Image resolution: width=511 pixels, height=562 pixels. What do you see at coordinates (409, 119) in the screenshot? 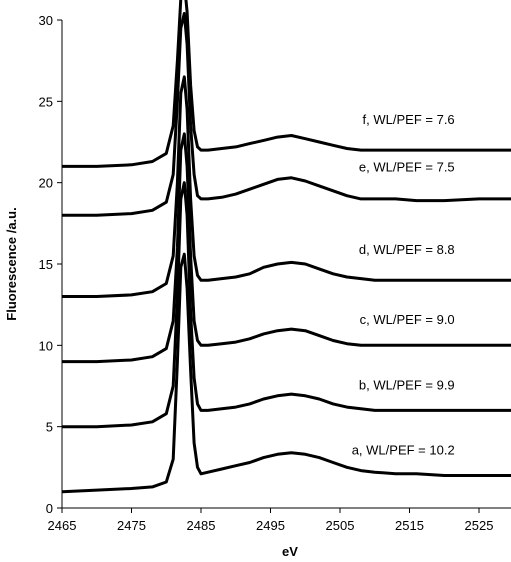
I see `series-label-f: f, WL/PEF = 7.6` at bounding box center [409, 119].